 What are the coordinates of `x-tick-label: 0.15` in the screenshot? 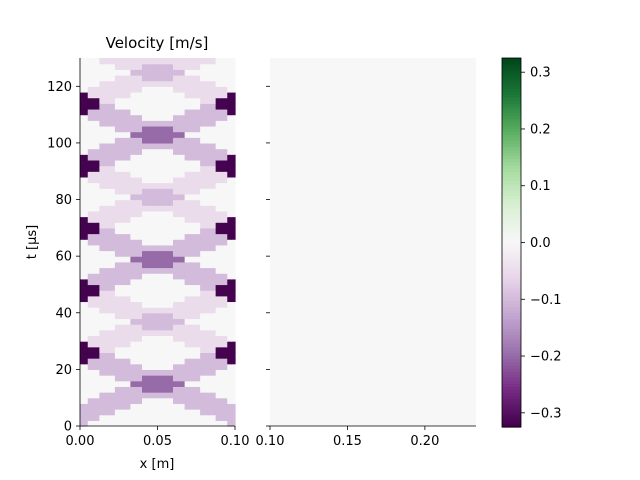 It's located at (347, 441).